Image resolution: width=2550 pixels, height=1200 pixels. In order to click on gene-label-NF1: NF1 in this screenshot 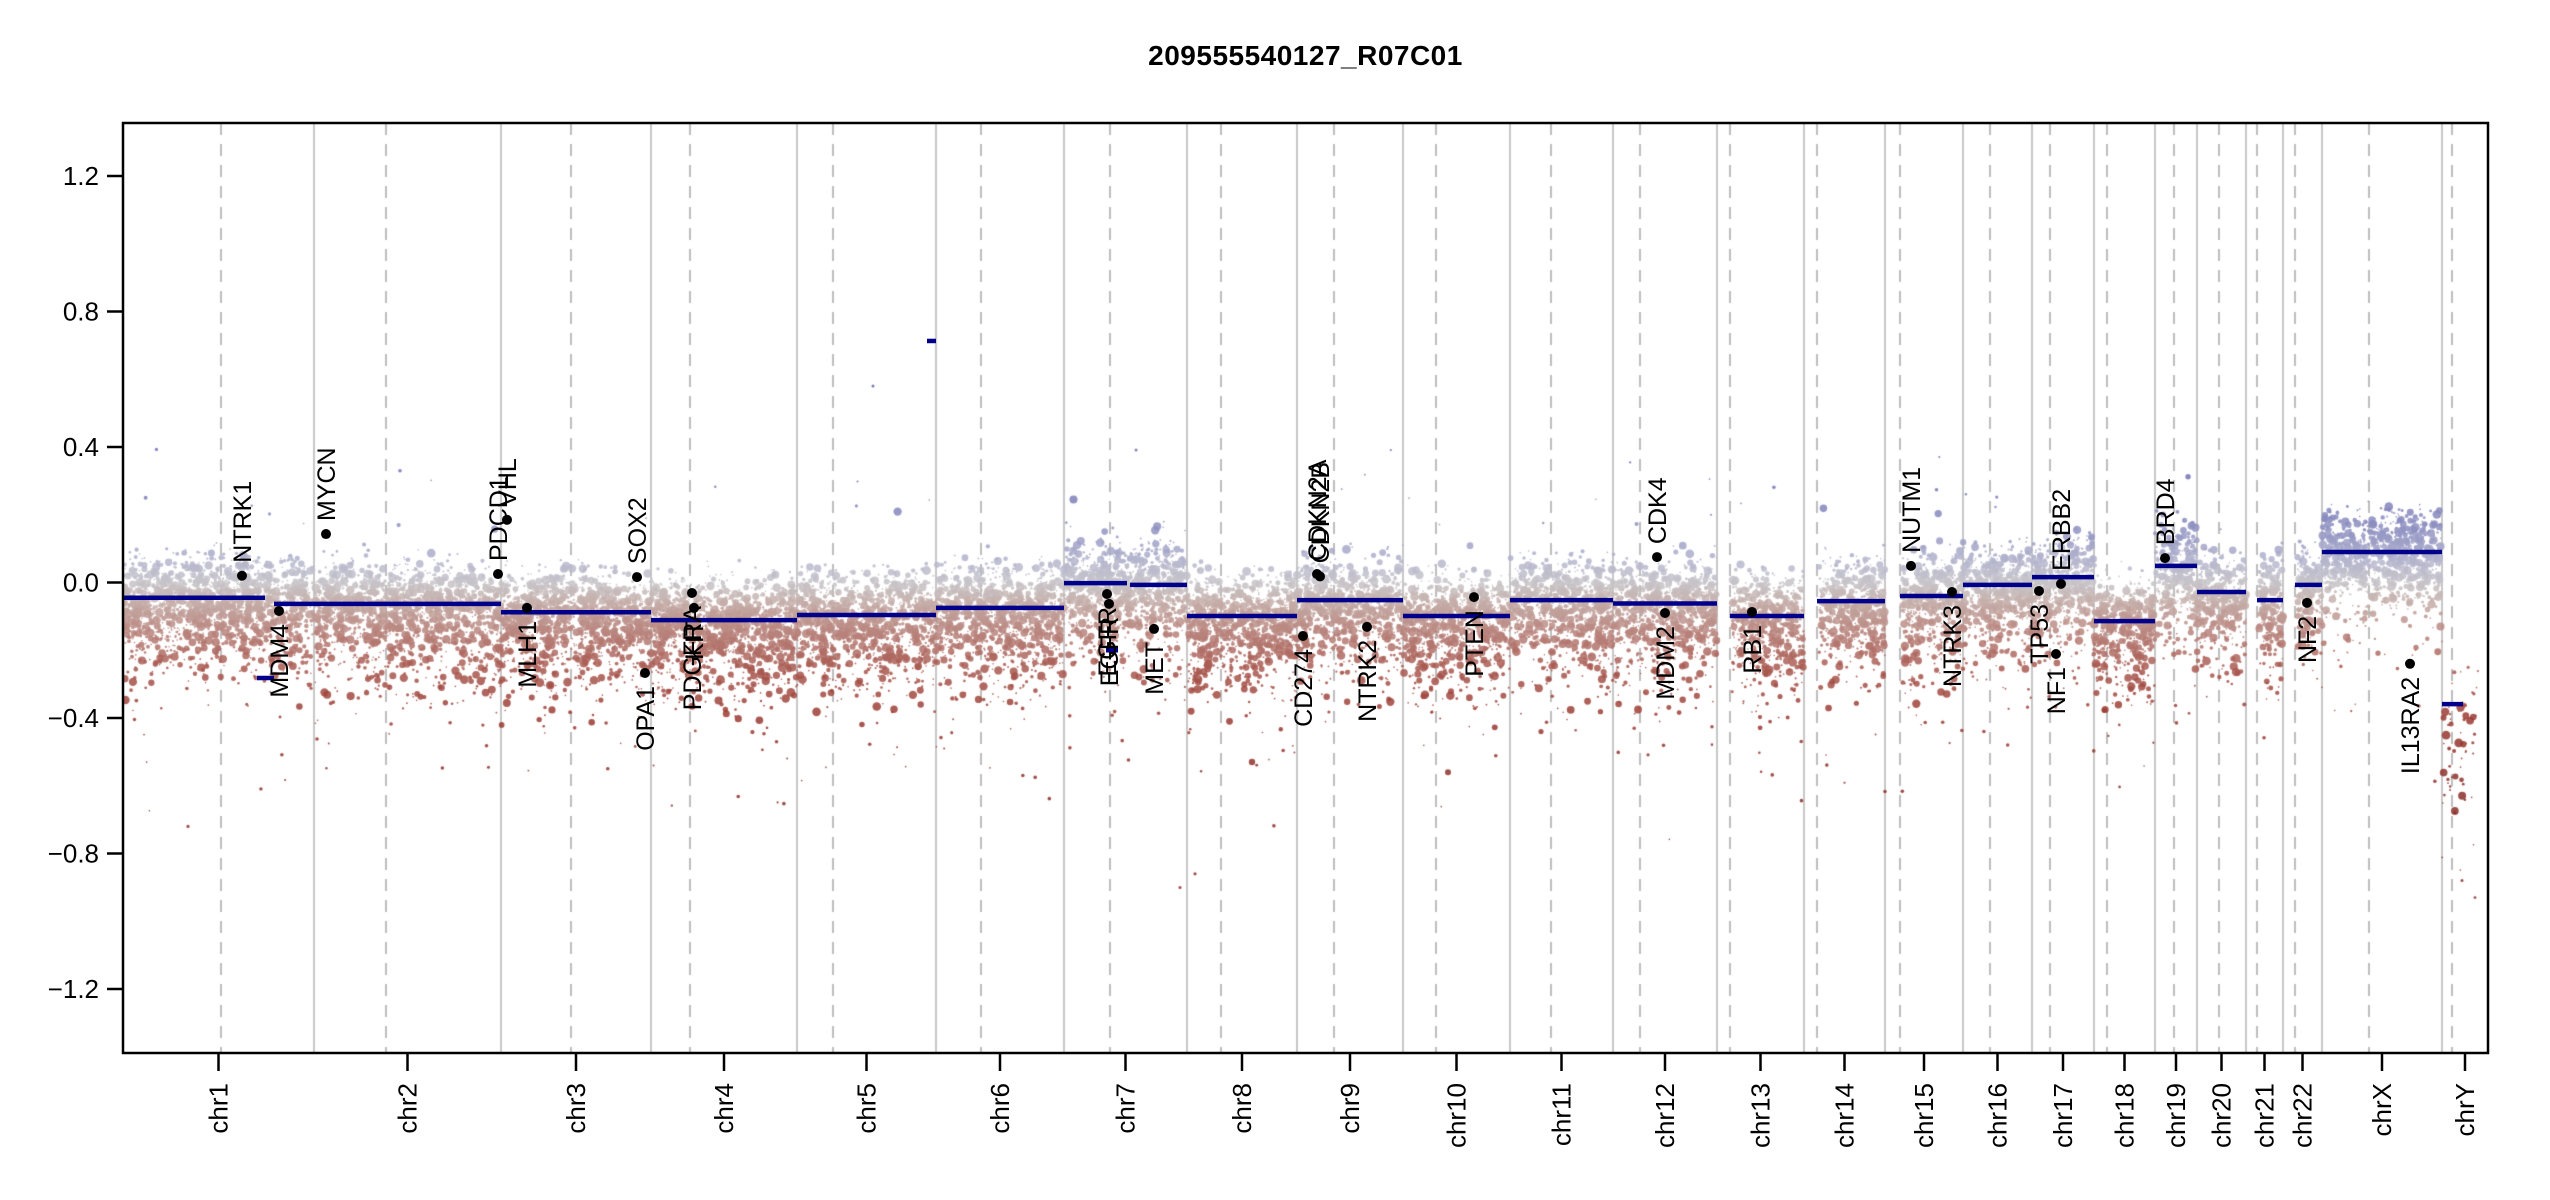, I will do `click(2057, 690)`.